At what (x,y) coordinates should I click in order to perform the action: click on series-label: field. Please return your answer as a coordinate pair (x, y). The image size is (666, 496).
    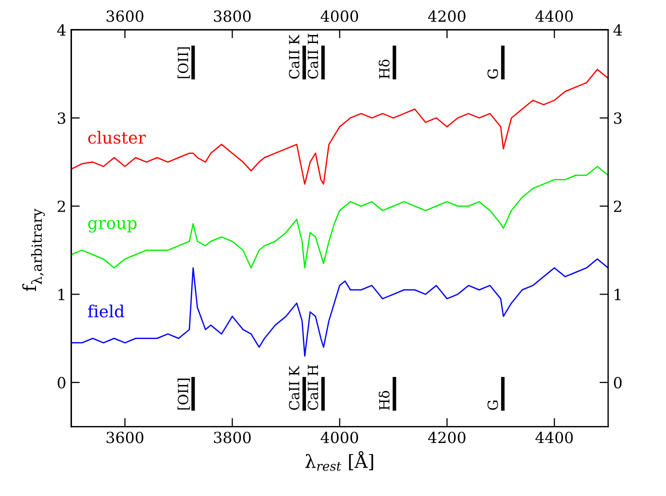
    Looking at the image, I should click on (106, 311).